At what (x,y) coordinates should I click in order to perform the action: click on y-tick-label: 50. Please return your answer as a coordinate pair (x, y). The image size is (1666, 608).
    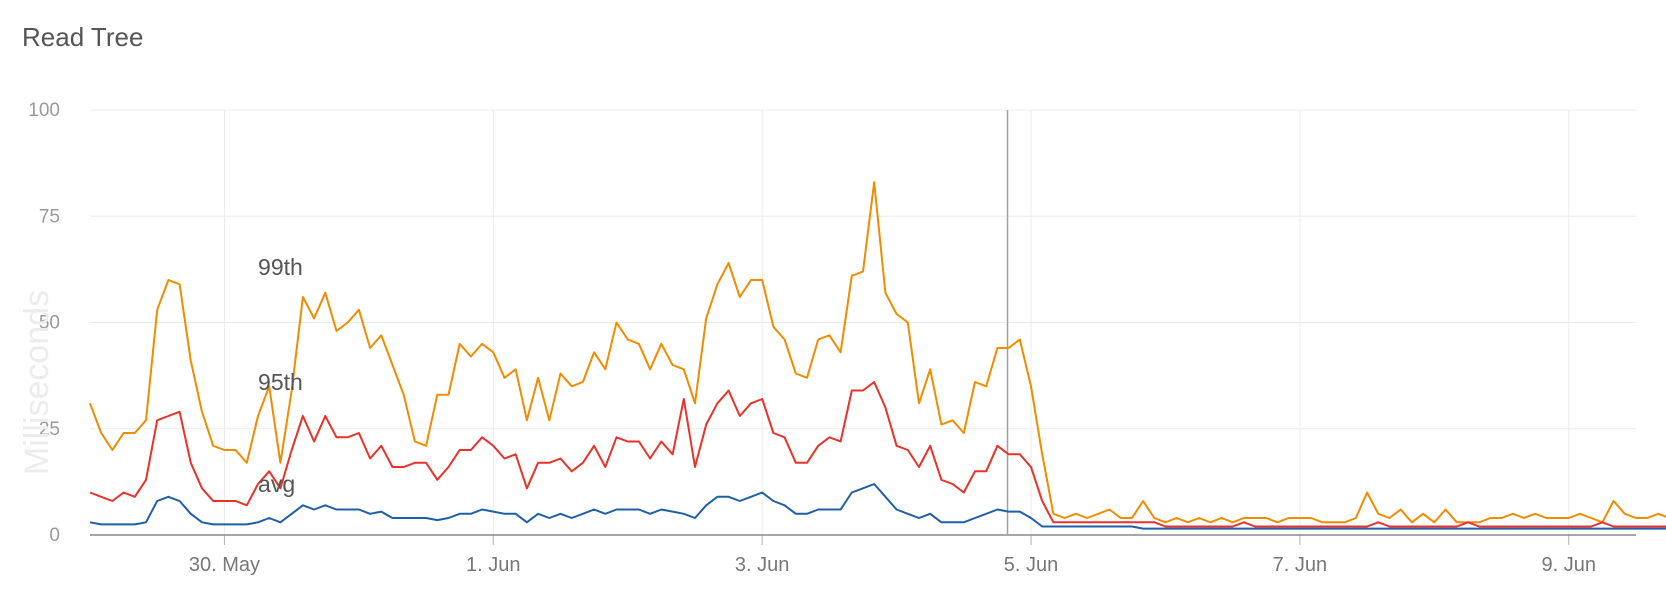
    Looking at the image, I should click on (49, 323).